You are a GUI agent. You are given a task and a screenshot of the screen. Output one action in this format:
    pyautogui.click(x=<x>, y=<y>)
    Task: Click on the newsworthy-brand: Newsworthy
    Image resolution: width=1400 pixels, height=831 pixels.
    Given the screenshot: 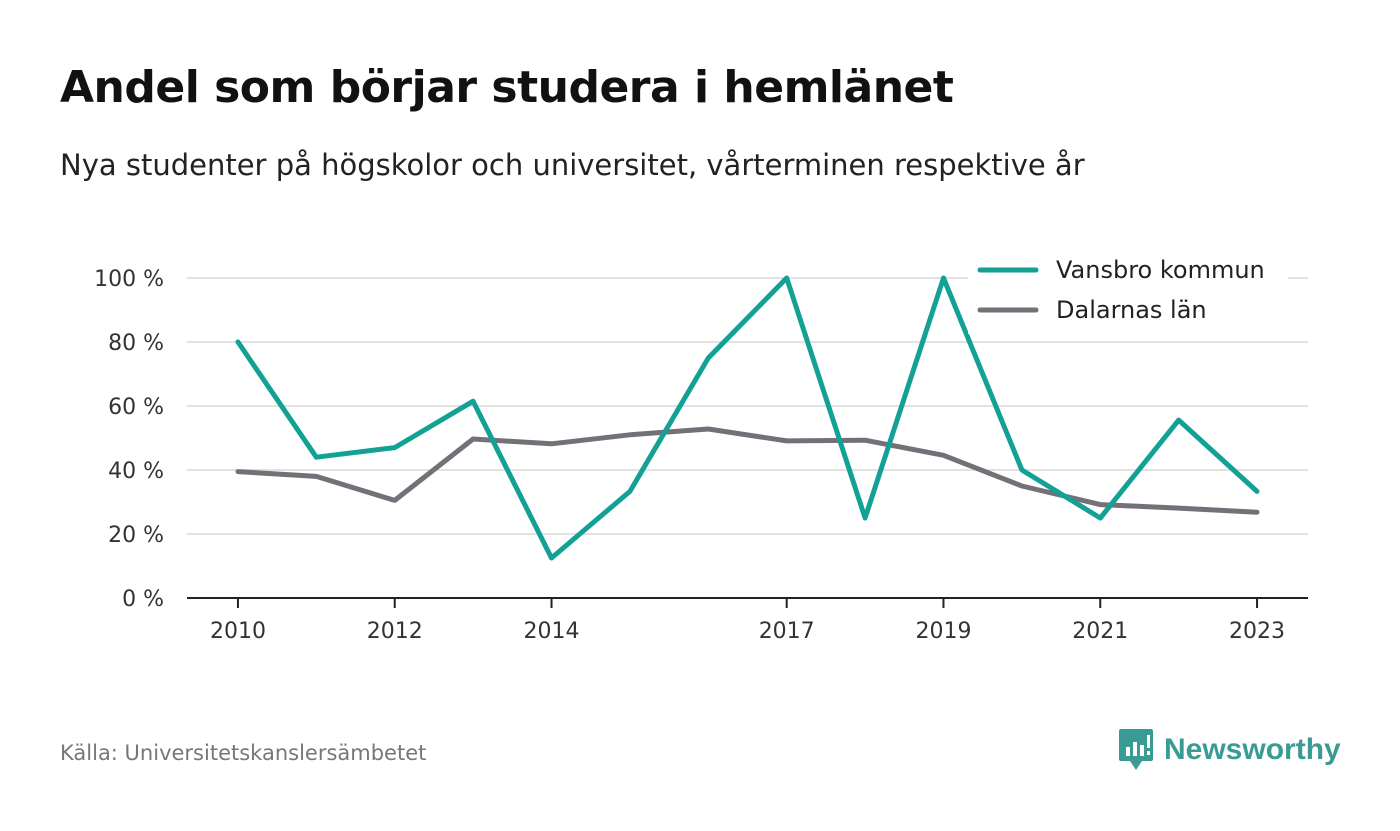 What is the action you would take?
    pyautogui.click(x=1229, y=750)
    